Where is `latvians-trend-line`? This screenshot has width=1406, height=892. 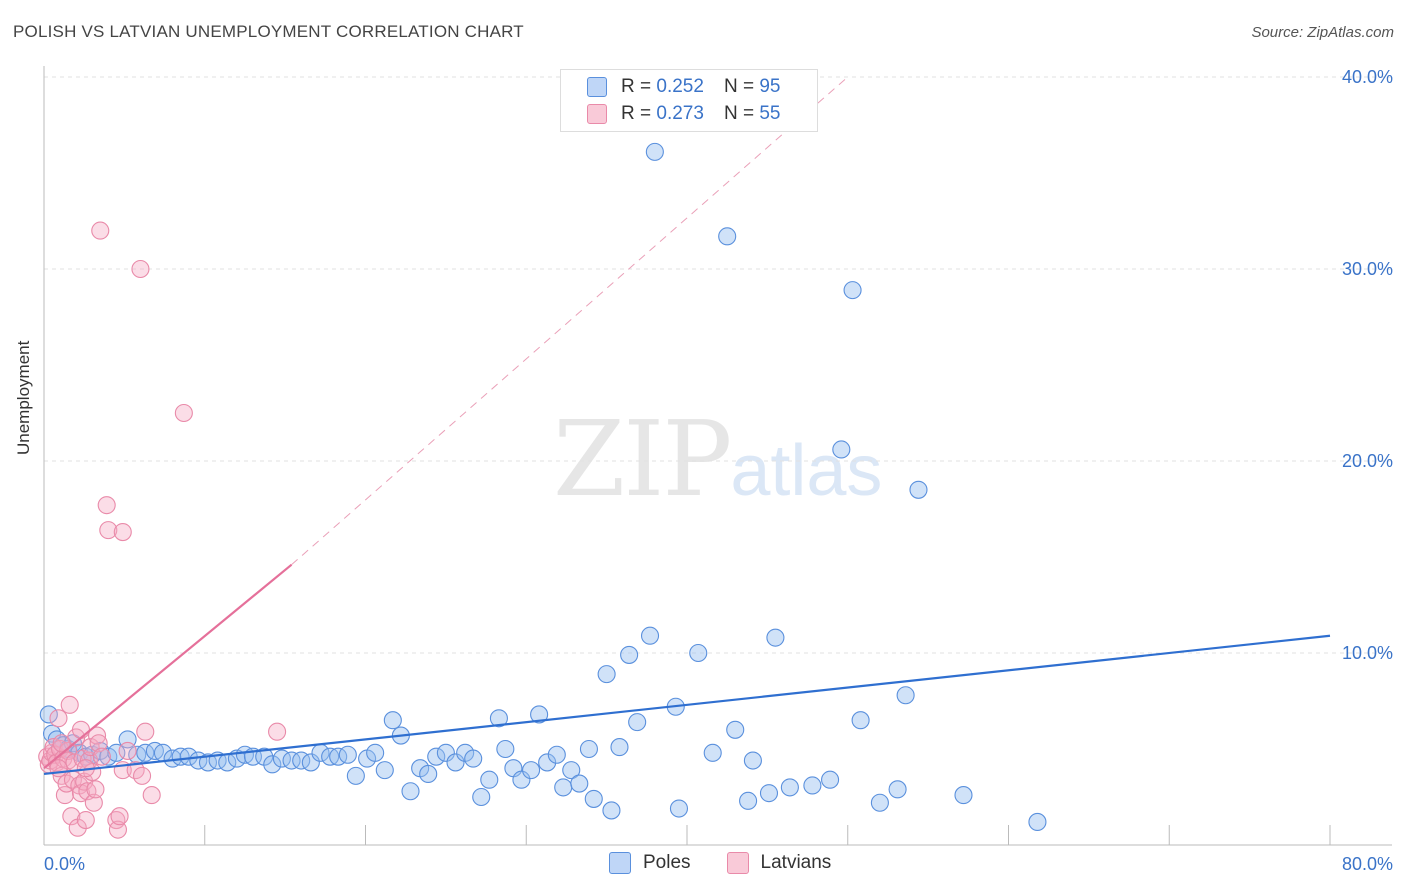
latvians-trend-line is located at coordinates (168, 666).